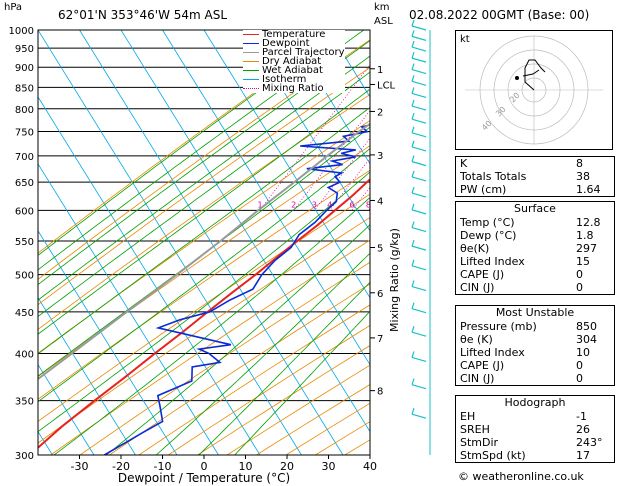 The height and width of the screenshot is (486, 629). What do you see at coordinates (24, 242) in the screenshot?
I see `pressure-tick-550: 550` at bounding box center [24, 242].